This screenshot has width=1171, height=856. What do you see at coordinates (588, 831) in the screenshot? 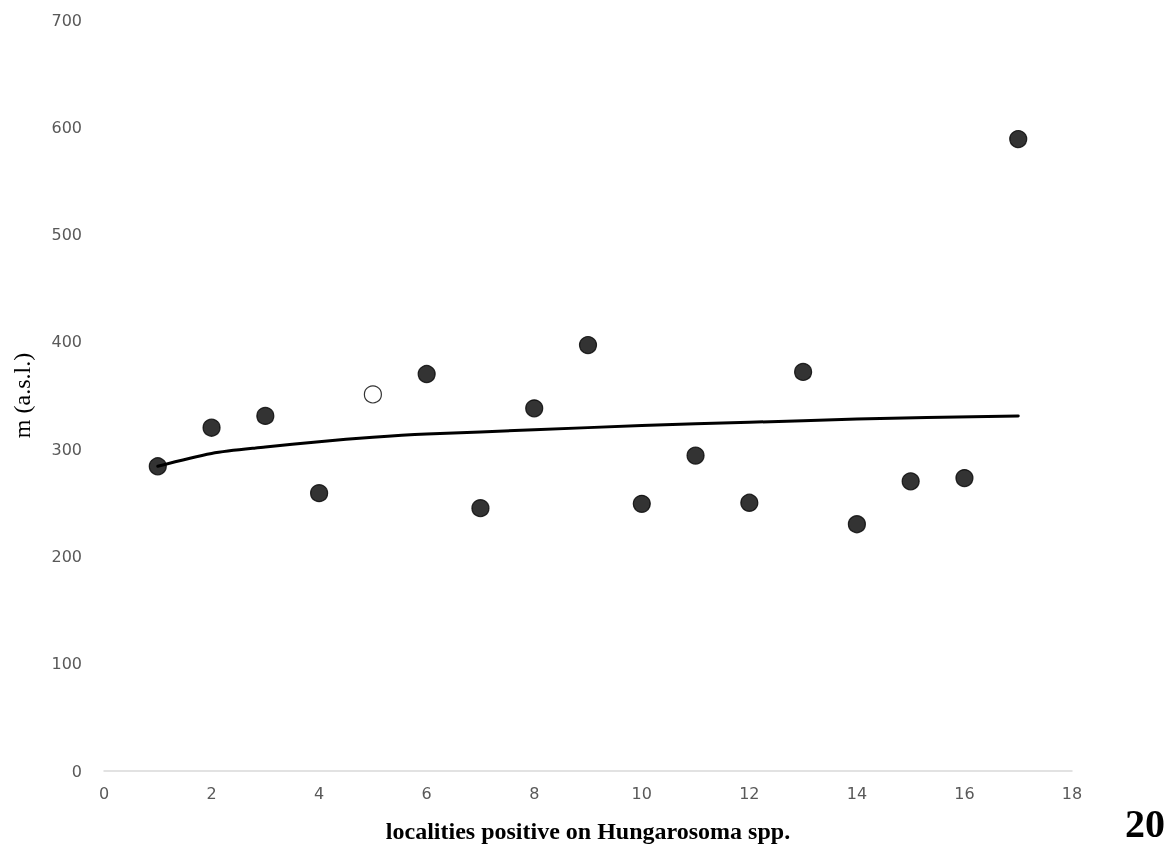
I see `x-axis-title: localities positive on Hungarosoma spp.` at bounding box center [588, 831].